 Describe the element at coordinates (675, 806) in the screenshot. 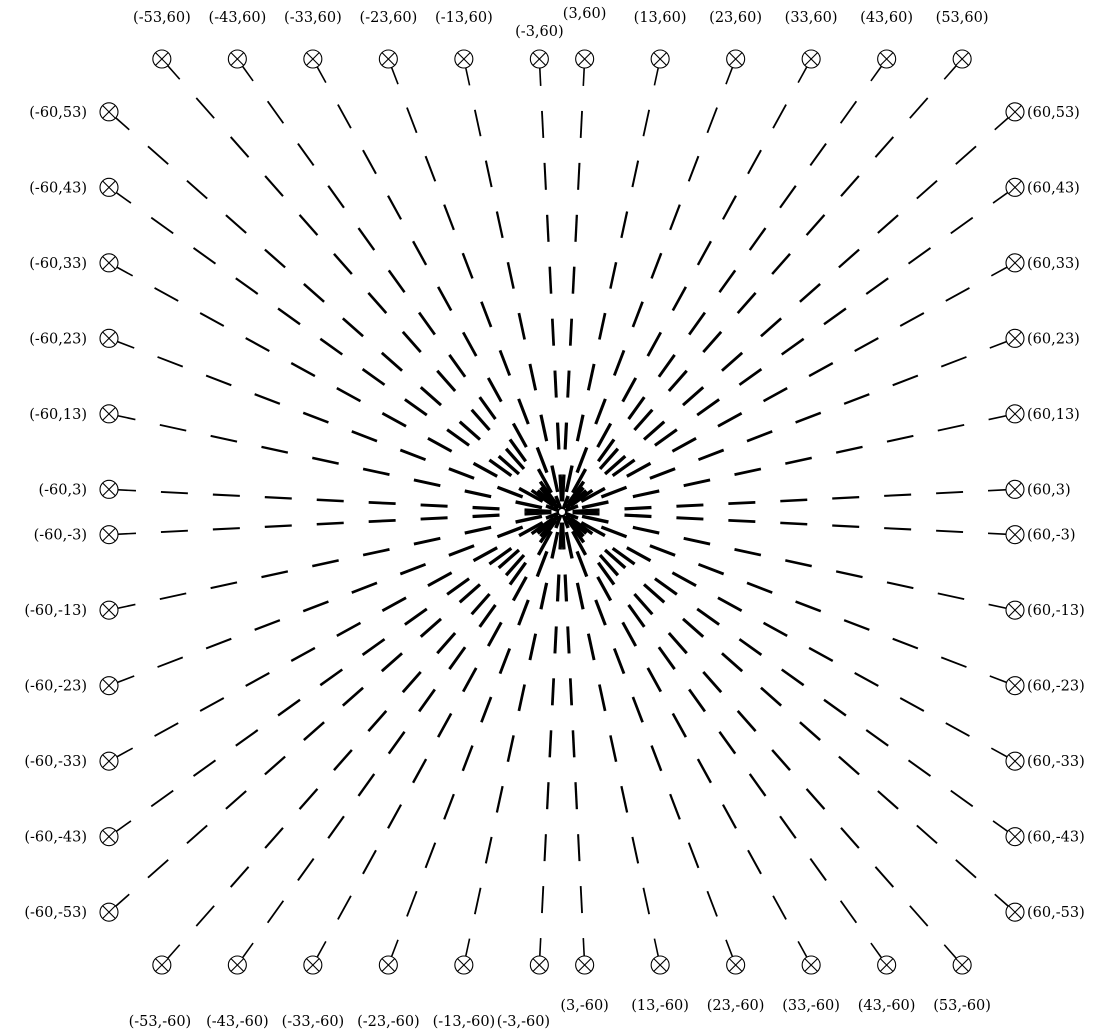

I see `ray-dash-s23_-60-3` at that location.